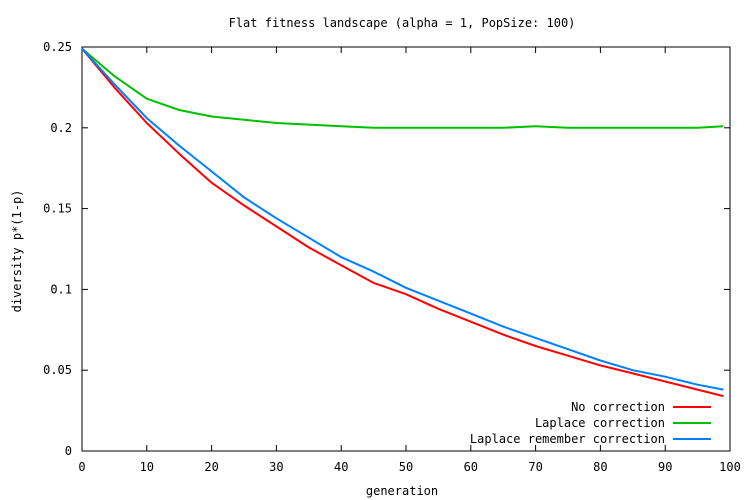 This screenshot has height=500, width=750. I want to click on x-tick-label: 30, so click(276, 467).